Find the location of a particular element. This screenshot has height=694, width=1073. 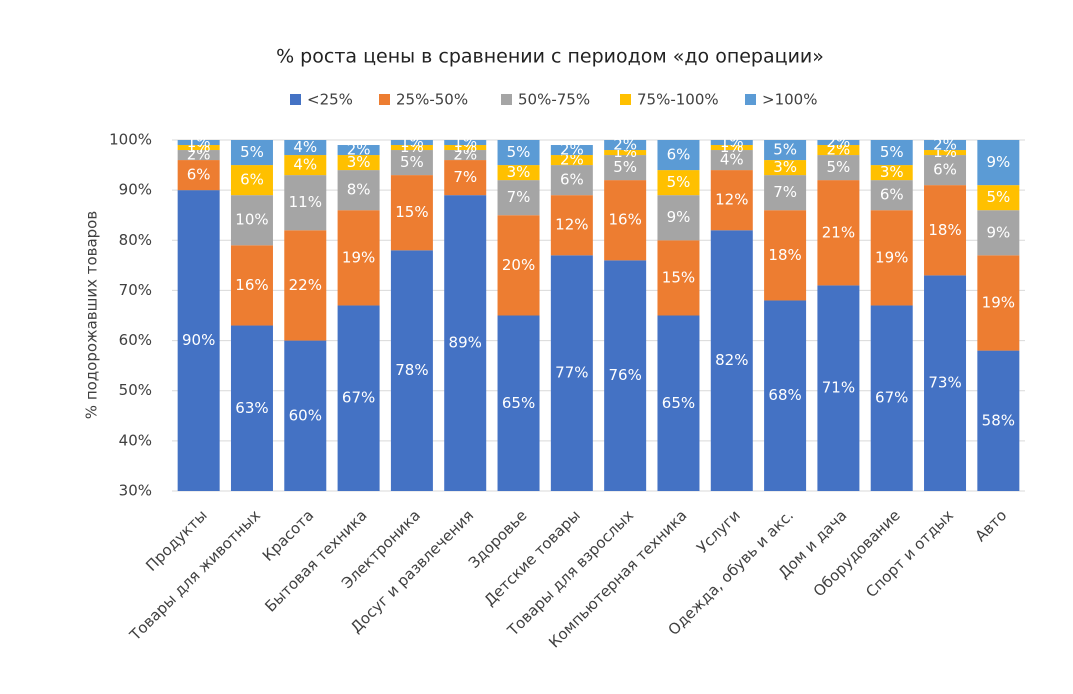

data-label: 15% is located at coordinates (411, 212).